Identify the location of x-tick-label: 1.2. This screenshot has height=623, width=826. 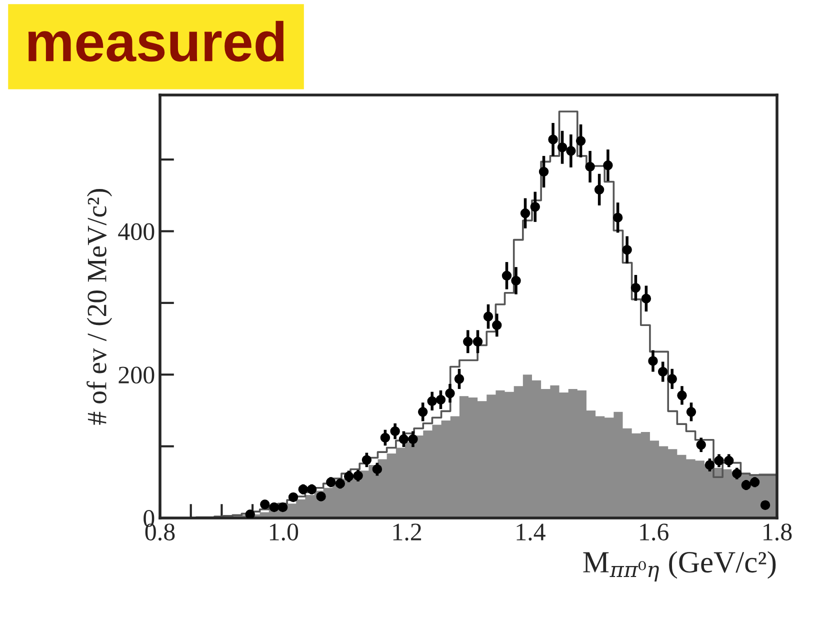
(407, 532).